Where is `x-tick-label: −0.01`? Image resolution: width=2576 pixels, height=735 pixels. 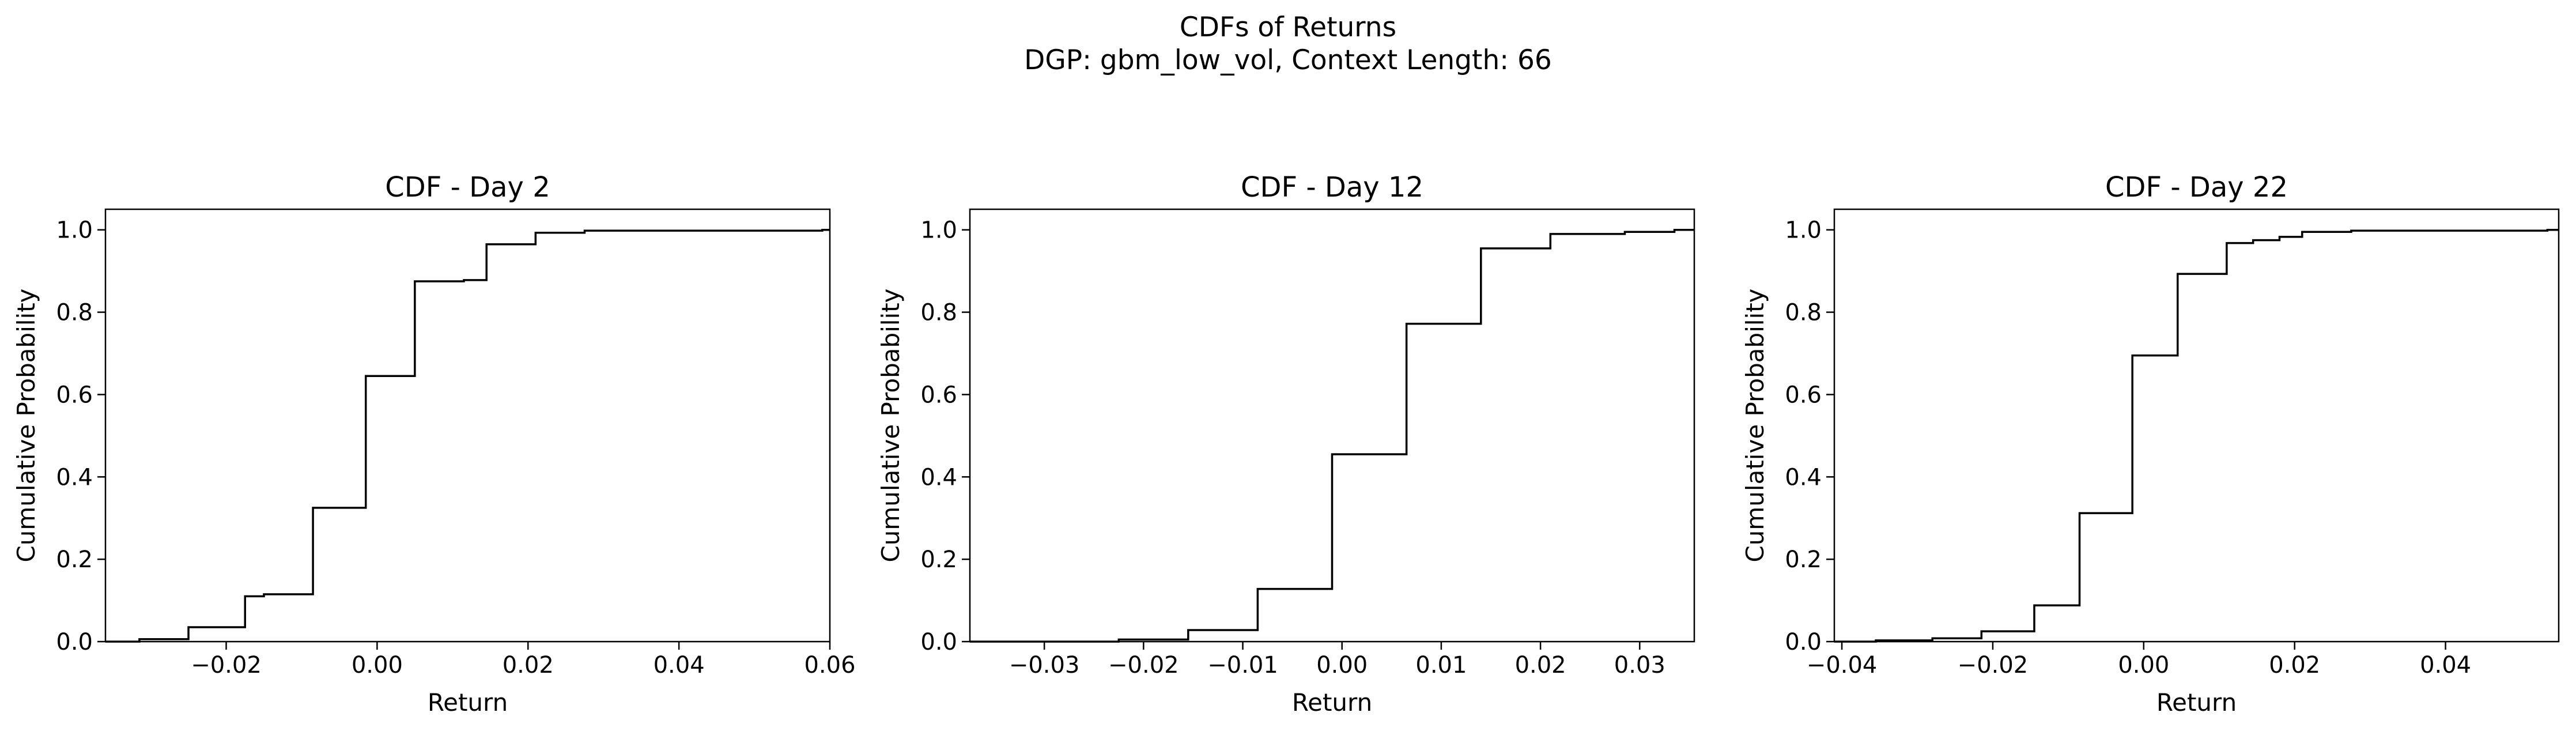 x-tick-label: −0.01 is located at coordinates (1242, 665).